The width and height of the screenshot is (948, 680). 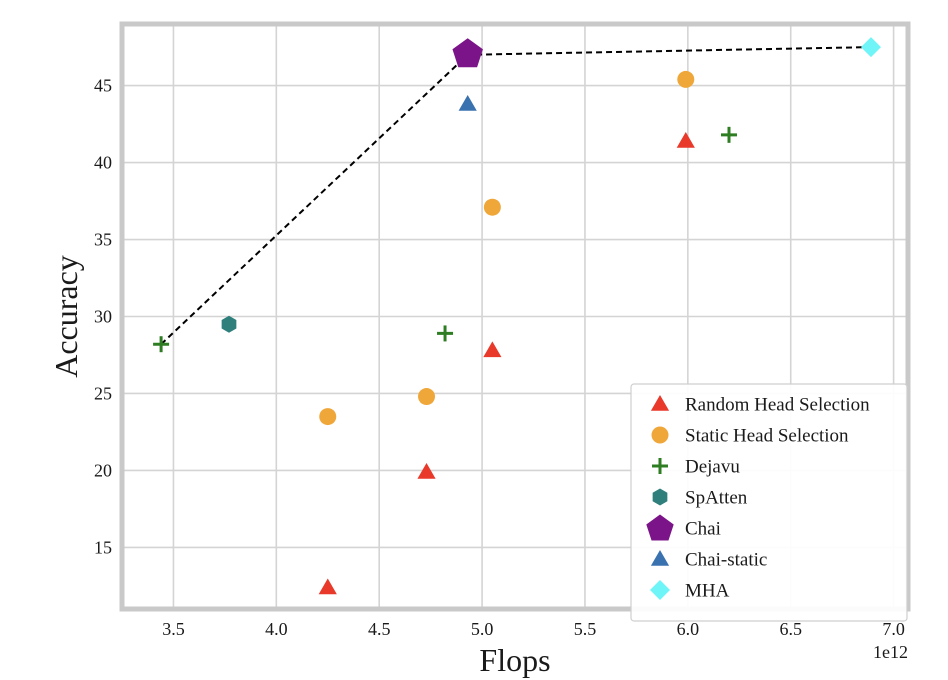 I want to click on y-tick-labels: 15 20 25 30 35 40 45, so click(x=103, y=317).